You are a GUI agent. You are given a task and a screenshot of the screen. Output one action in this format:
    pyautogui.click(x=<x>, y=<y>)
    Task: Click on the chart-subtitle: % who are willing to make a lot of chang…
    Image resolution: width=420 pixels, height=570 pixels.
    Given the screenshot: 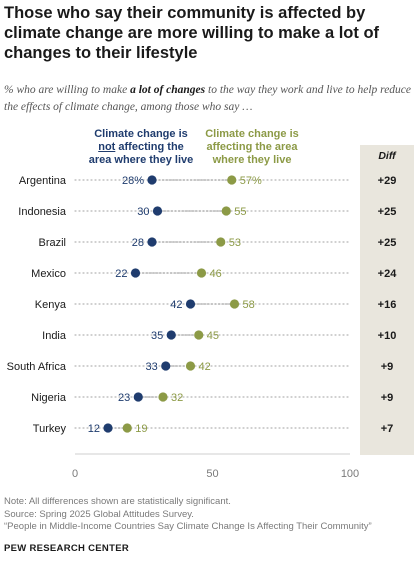 What is the action you would take?
    pyautogui.click(x=210, y=99)
    